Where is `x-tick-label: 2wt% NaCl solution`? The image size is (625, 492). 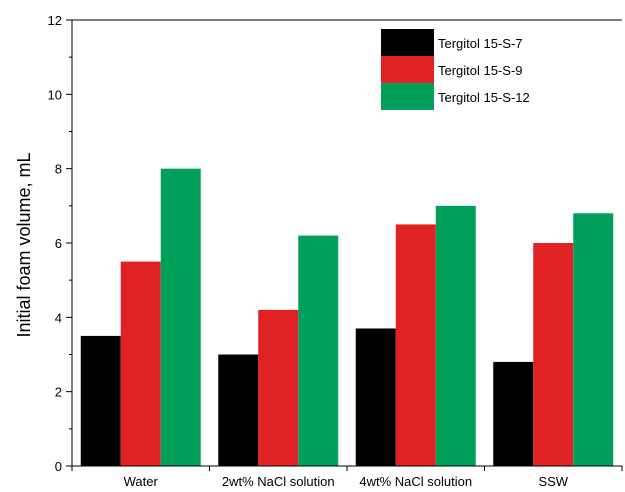
x-tick-label: 2wt% NaCl solution is located at coordinates (278, 481).